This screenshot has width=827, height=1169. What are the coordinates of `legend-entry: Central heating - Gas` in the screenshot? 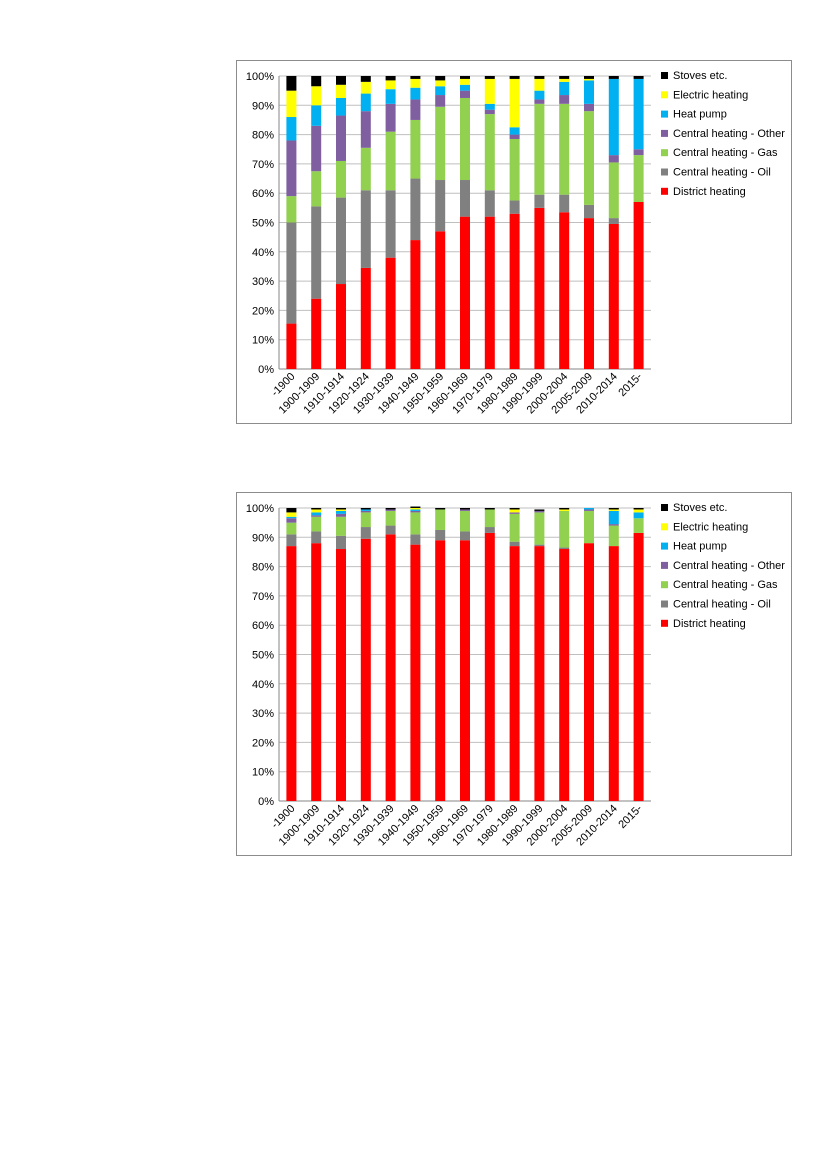 It's located at (725, 585).